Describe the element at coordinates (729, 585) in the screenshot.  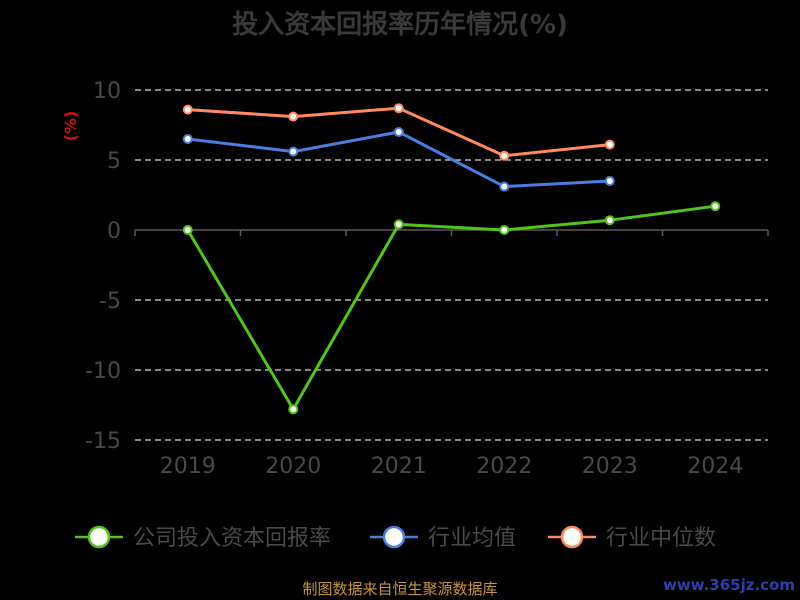
I see `watermark: www.365jz.com` at that location.